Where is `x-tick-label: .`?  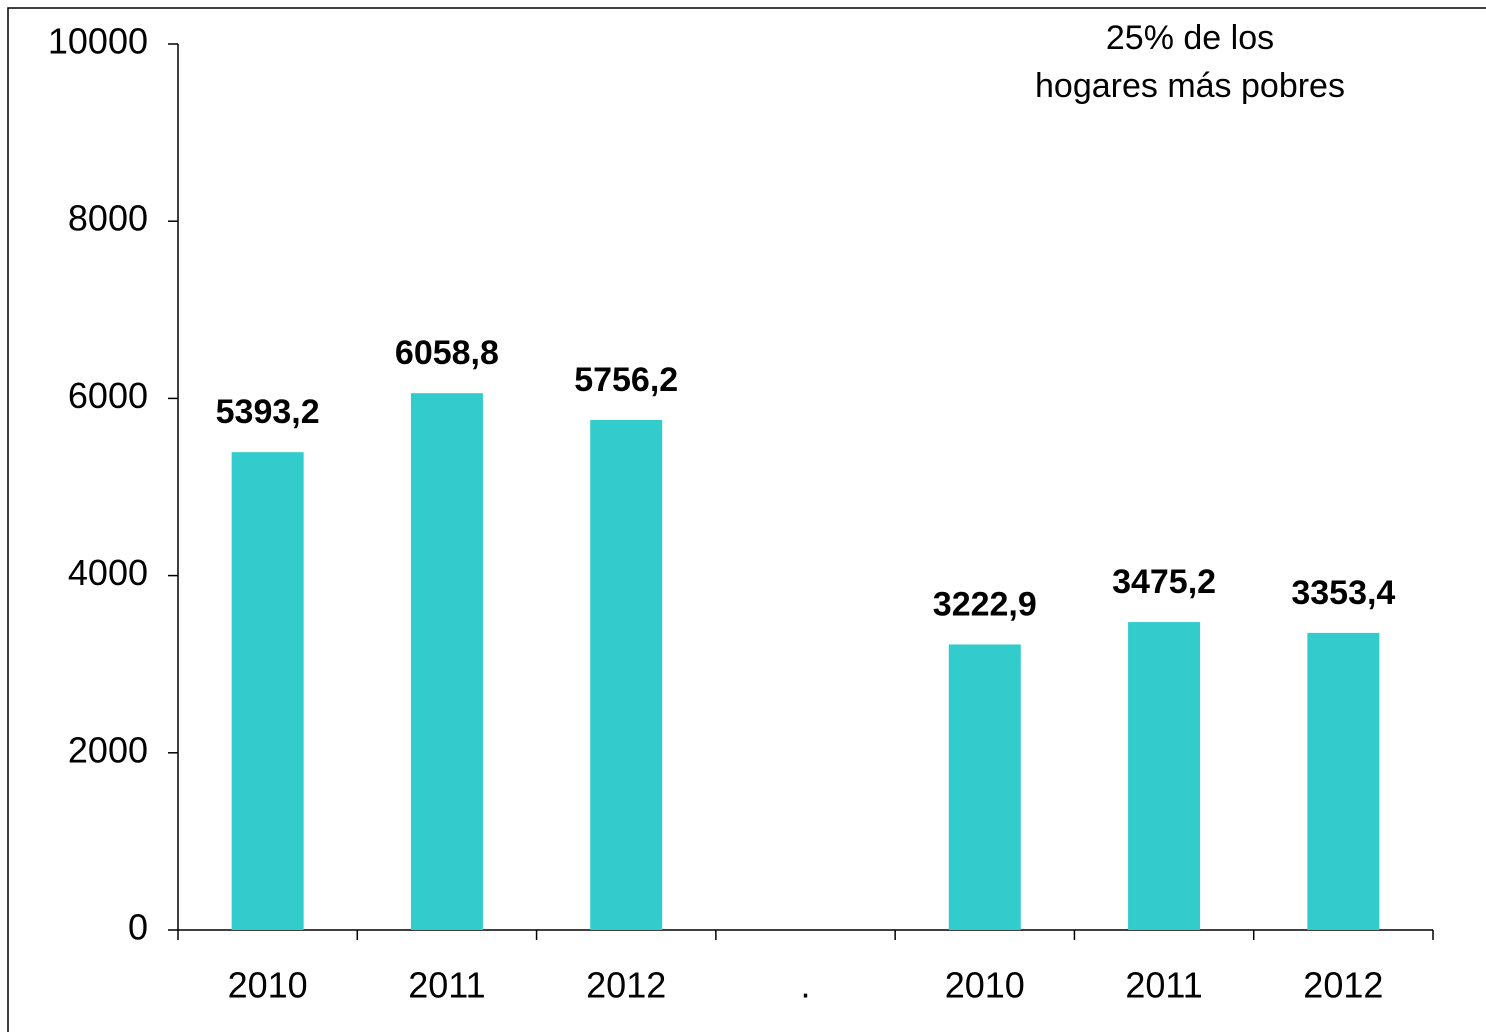 x-tick-label: . is located at coordinates (805, 985).